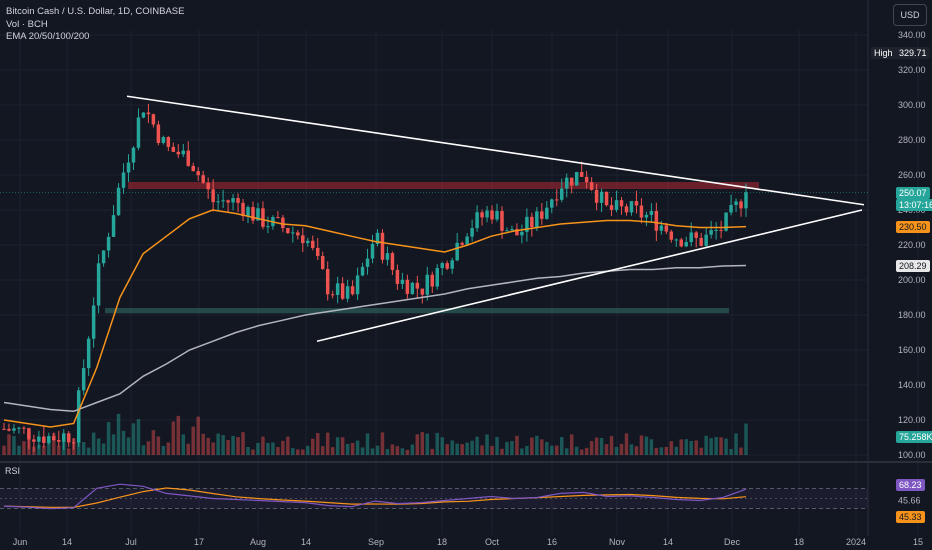 The width and height of the screenshot is (932, 550). I want to click on rsi-ma-line, so click(375, 498).